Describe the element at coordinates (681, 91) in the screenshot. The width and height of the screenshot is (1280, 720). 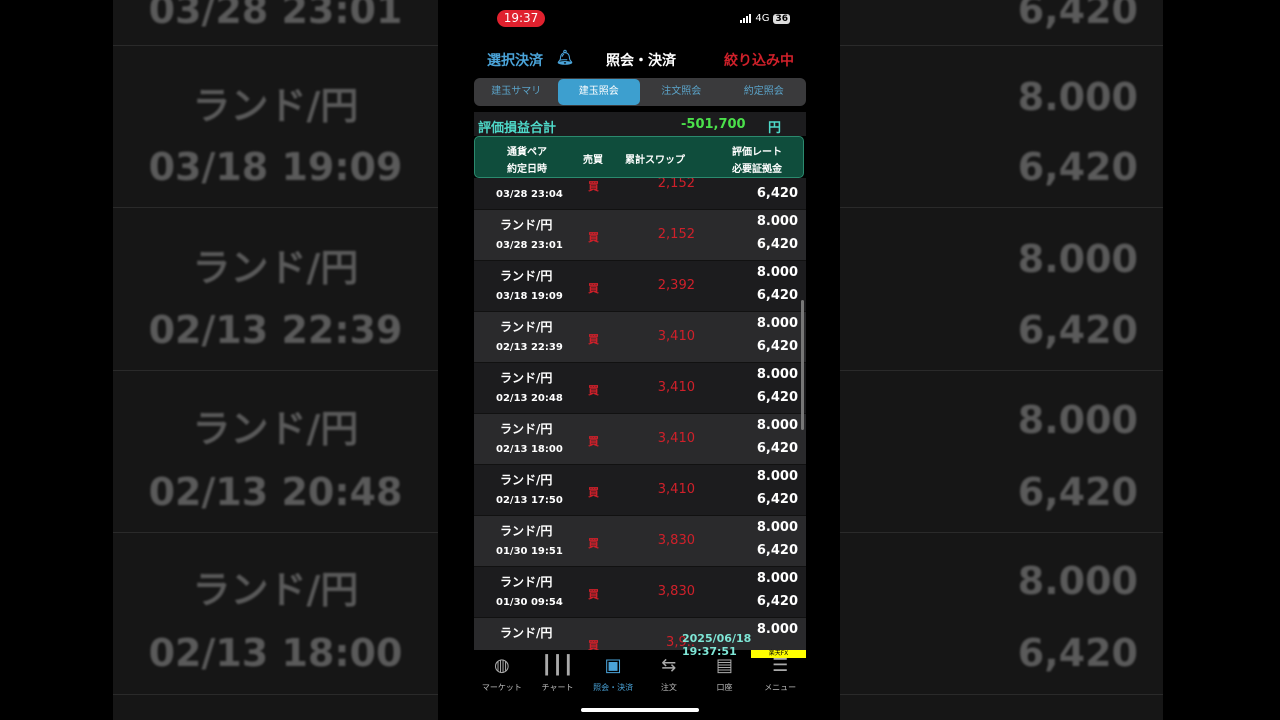
I see `tab-order-inquiry: 注文照会` at that location.